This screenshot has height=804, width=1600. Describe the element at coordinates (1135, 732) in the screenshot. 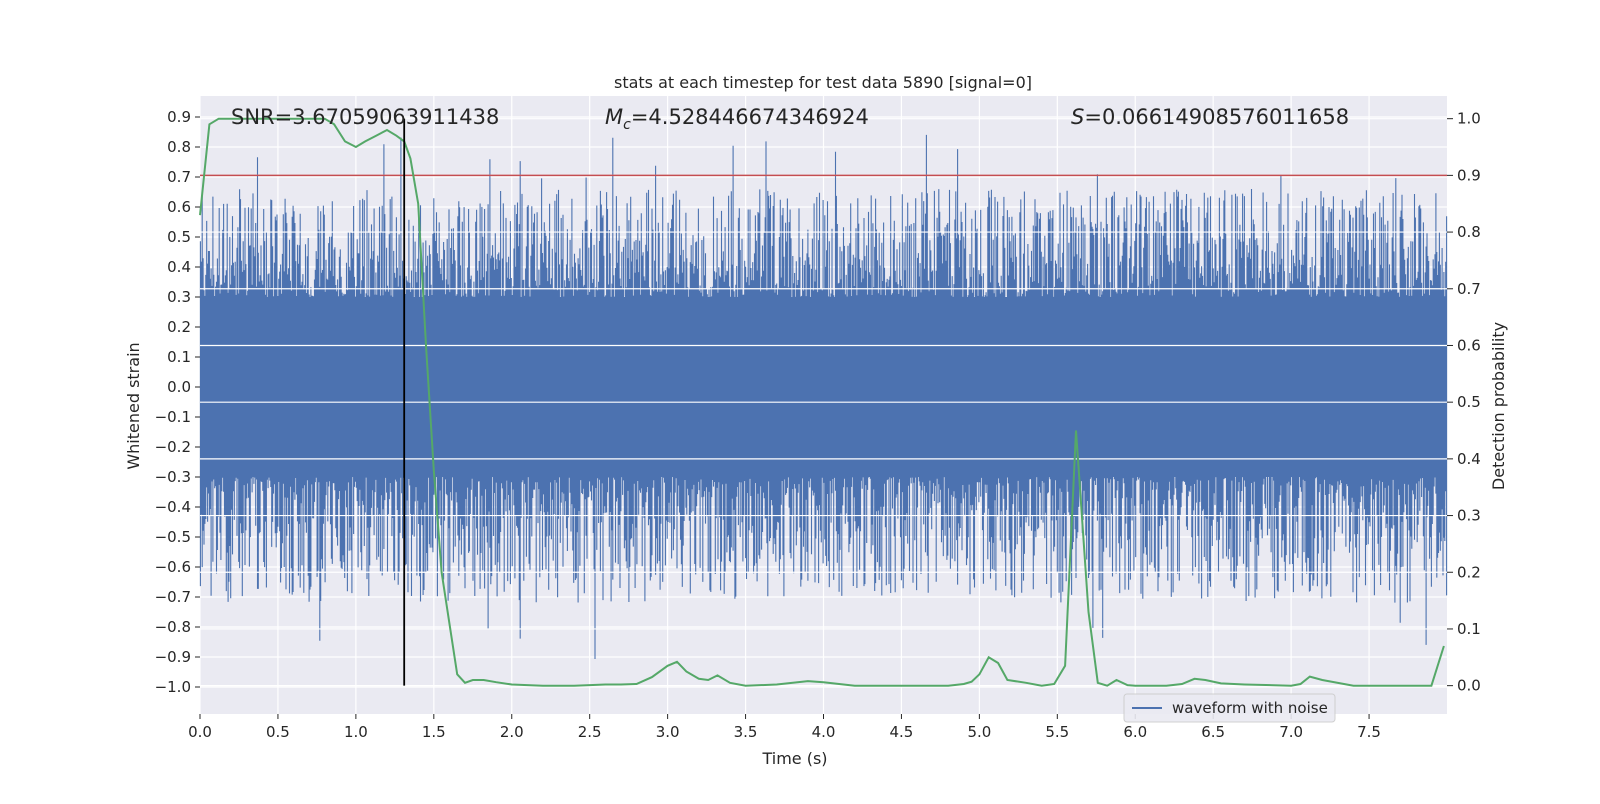

I see `x-tick-label: 6.0` at that location.